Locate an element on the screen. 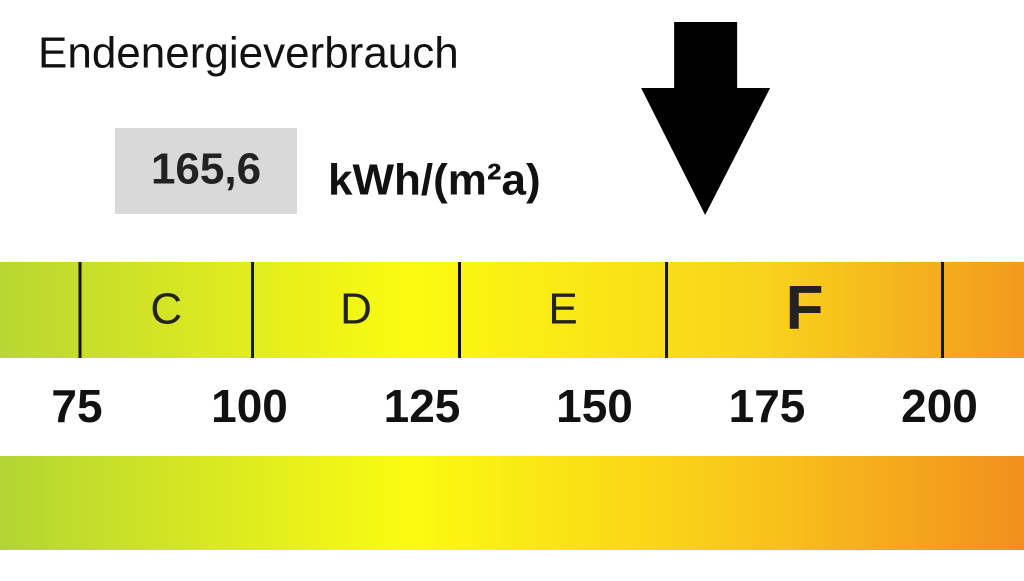 The image size is (1024, 581). scale-tick-label: 125 is located at coordinates (422, 406).